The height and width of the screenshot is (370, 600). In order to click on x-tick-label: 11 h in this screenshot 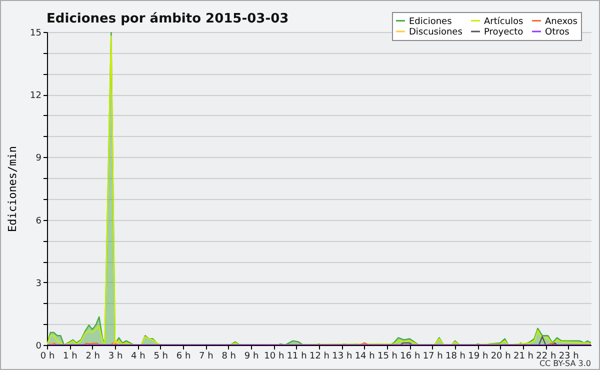, I will do `click(296, 357)`.